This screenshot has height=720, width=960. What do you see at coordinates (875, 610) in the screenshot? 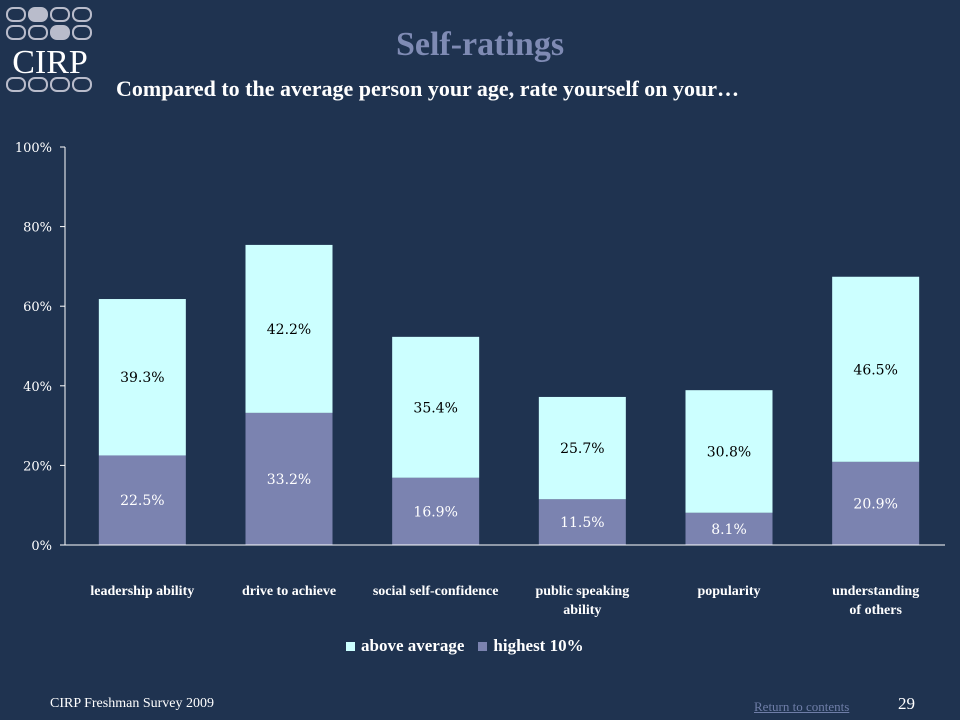
I see `x-tick-label-line: of others` at bounding box center [875, 610].